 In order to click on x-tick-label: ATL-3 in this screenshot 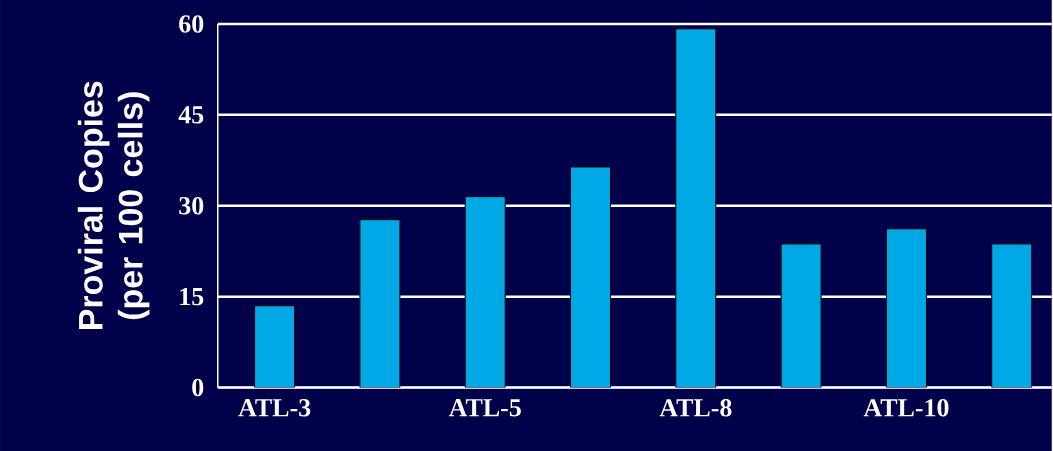, I will do `click(274, 407)`.